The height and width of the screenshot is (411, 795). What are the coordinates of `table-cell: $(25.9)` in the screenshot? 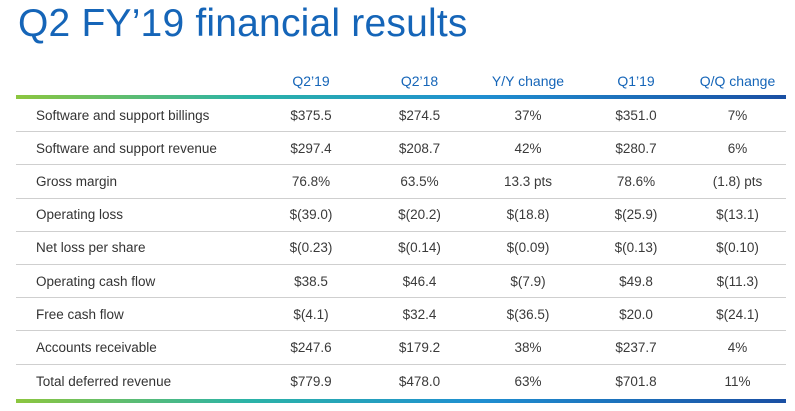 It's located at (636, 215).